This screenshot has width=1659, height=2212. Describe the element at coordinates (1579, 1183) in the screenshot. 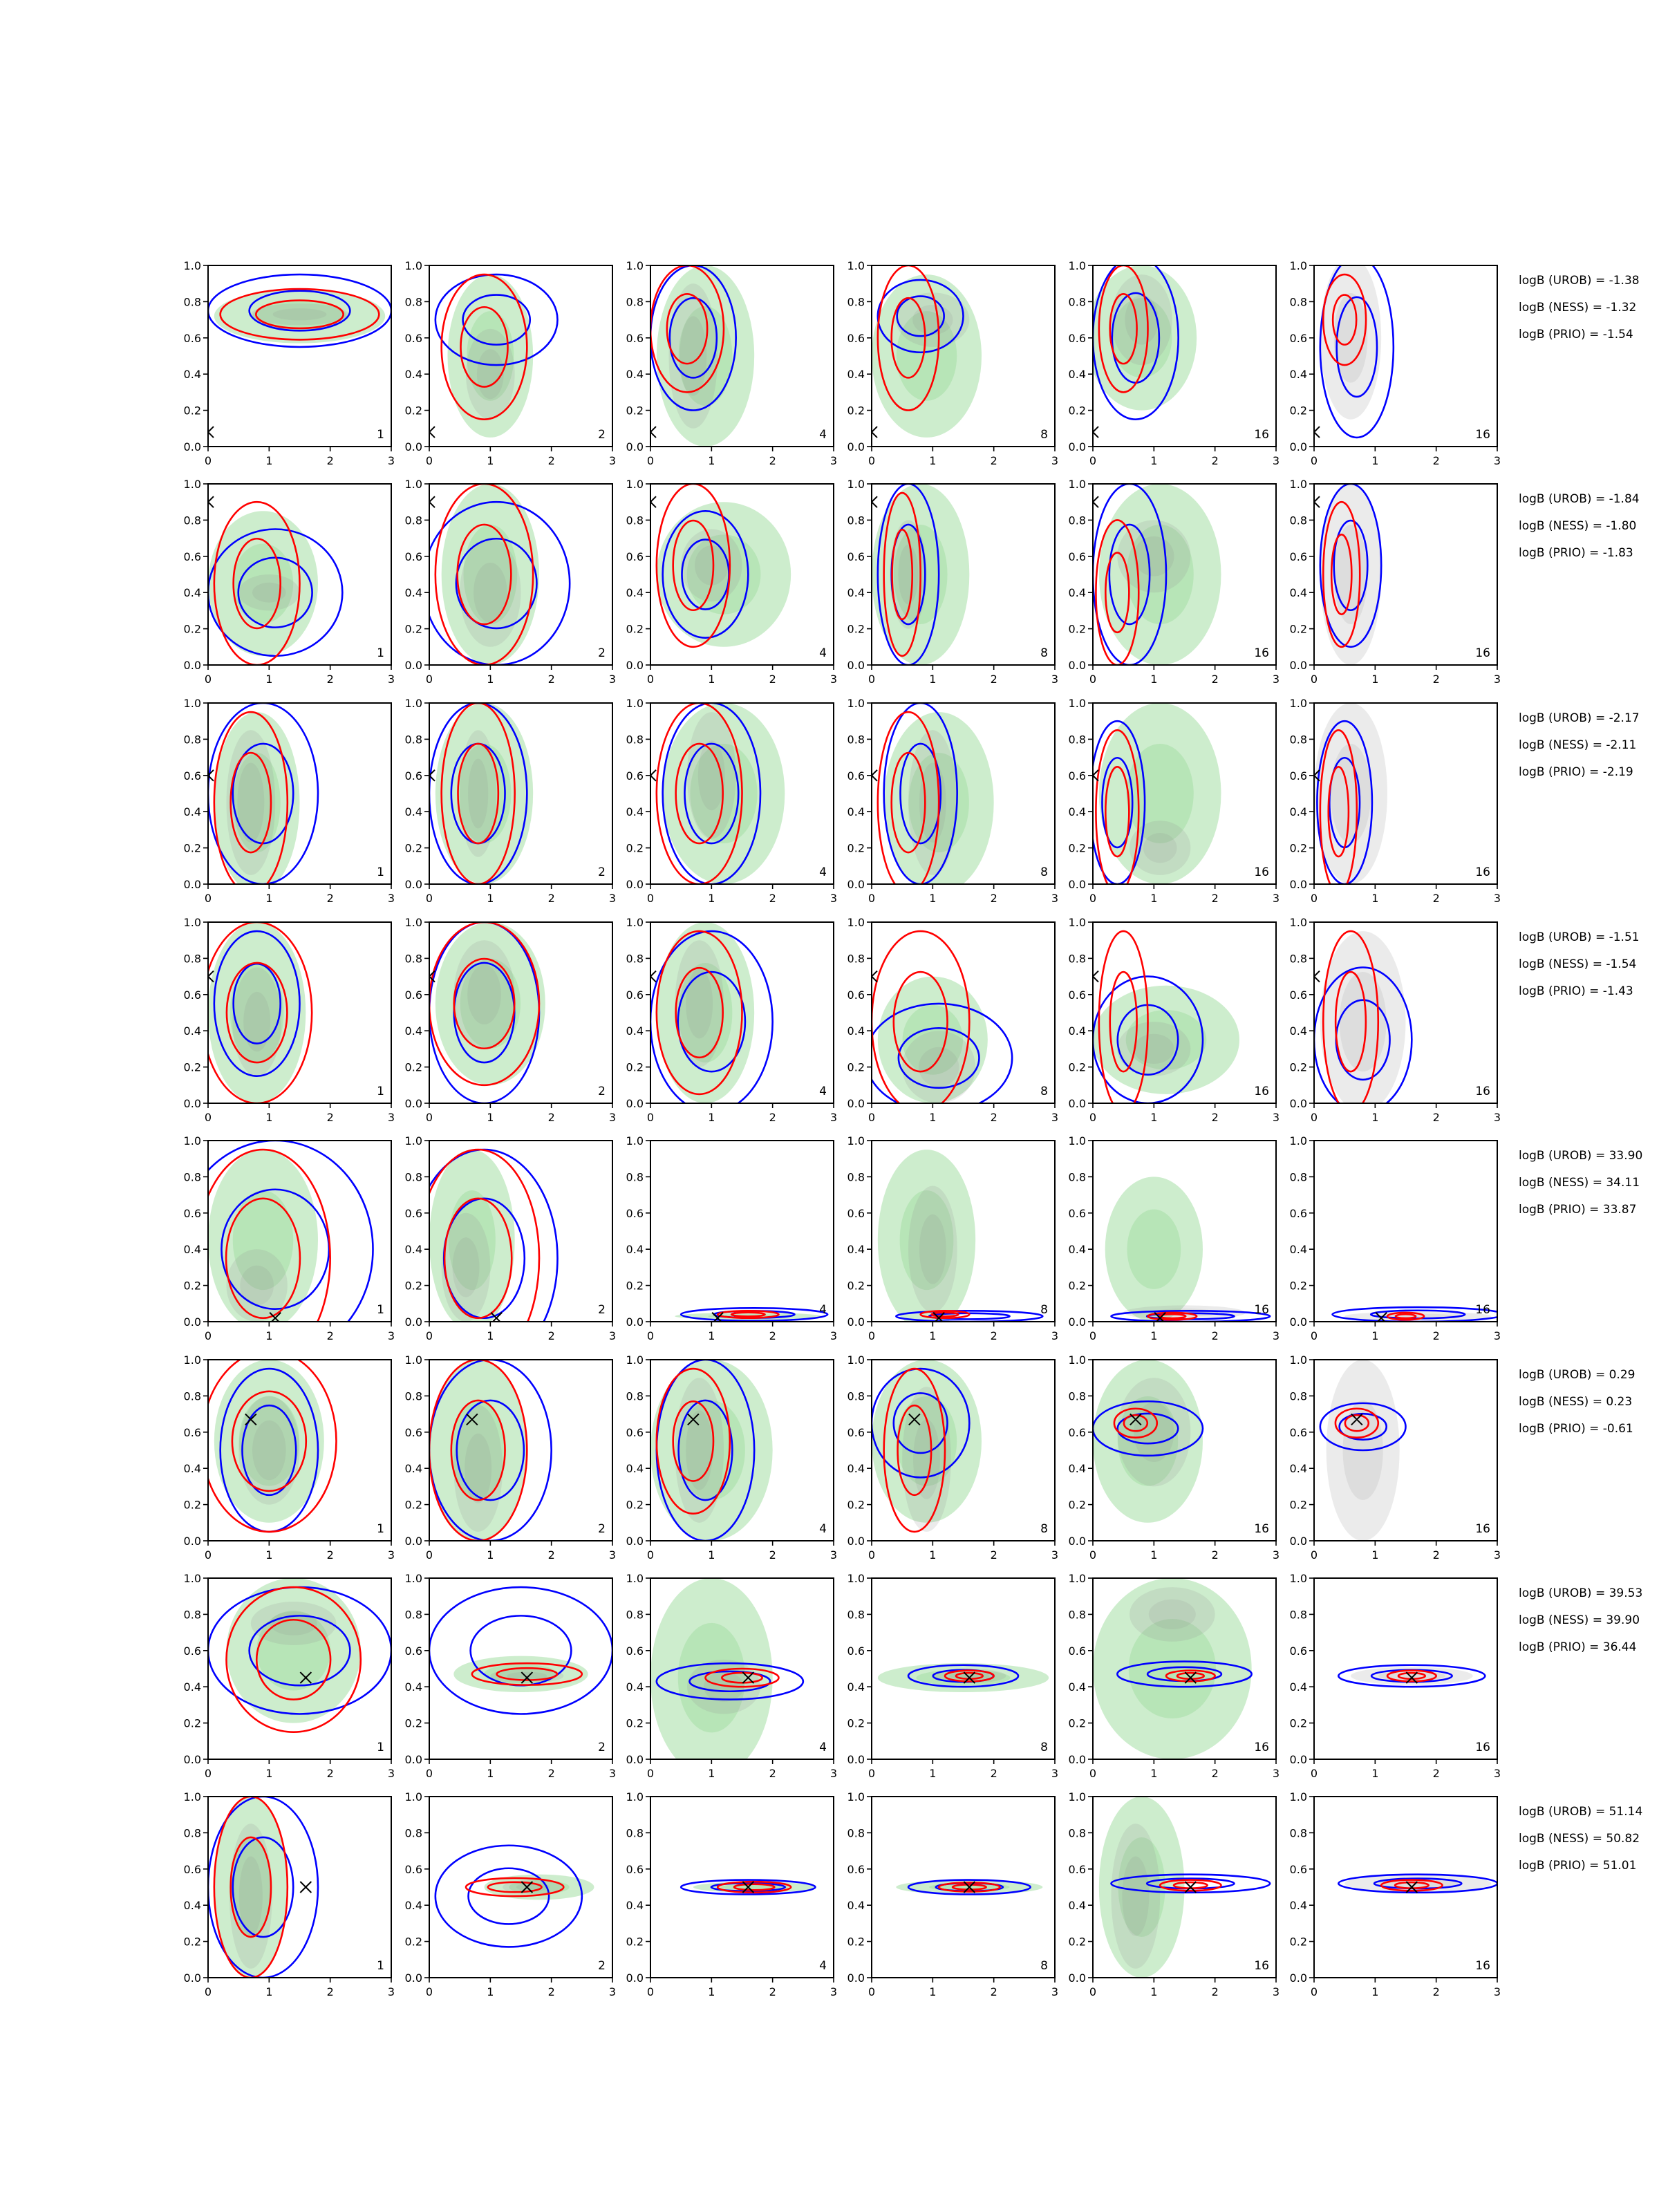

I see `logb-ness-text: logB (NESS) = 34.11` at that location.